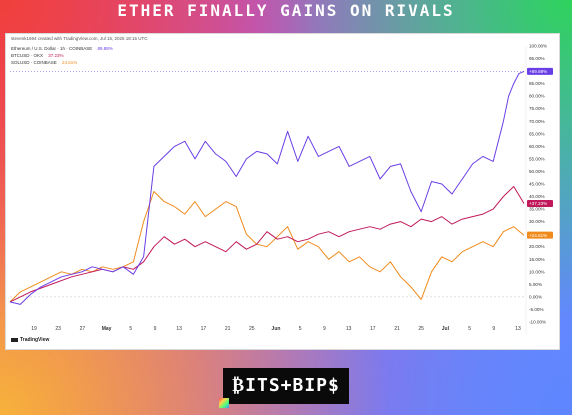 This screenshot has width=572, height=415. I want to click on last-value-label: +89.88%, so click(538, 71).